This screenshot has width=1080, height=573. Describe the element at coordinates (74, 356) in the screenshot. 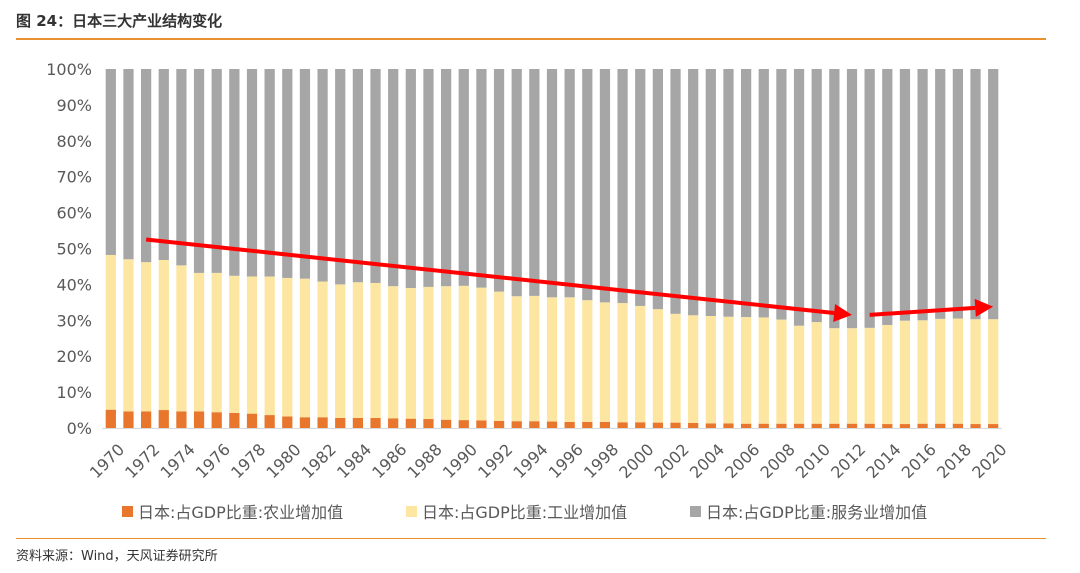

I see `y-tick-label: 20%` at that location.